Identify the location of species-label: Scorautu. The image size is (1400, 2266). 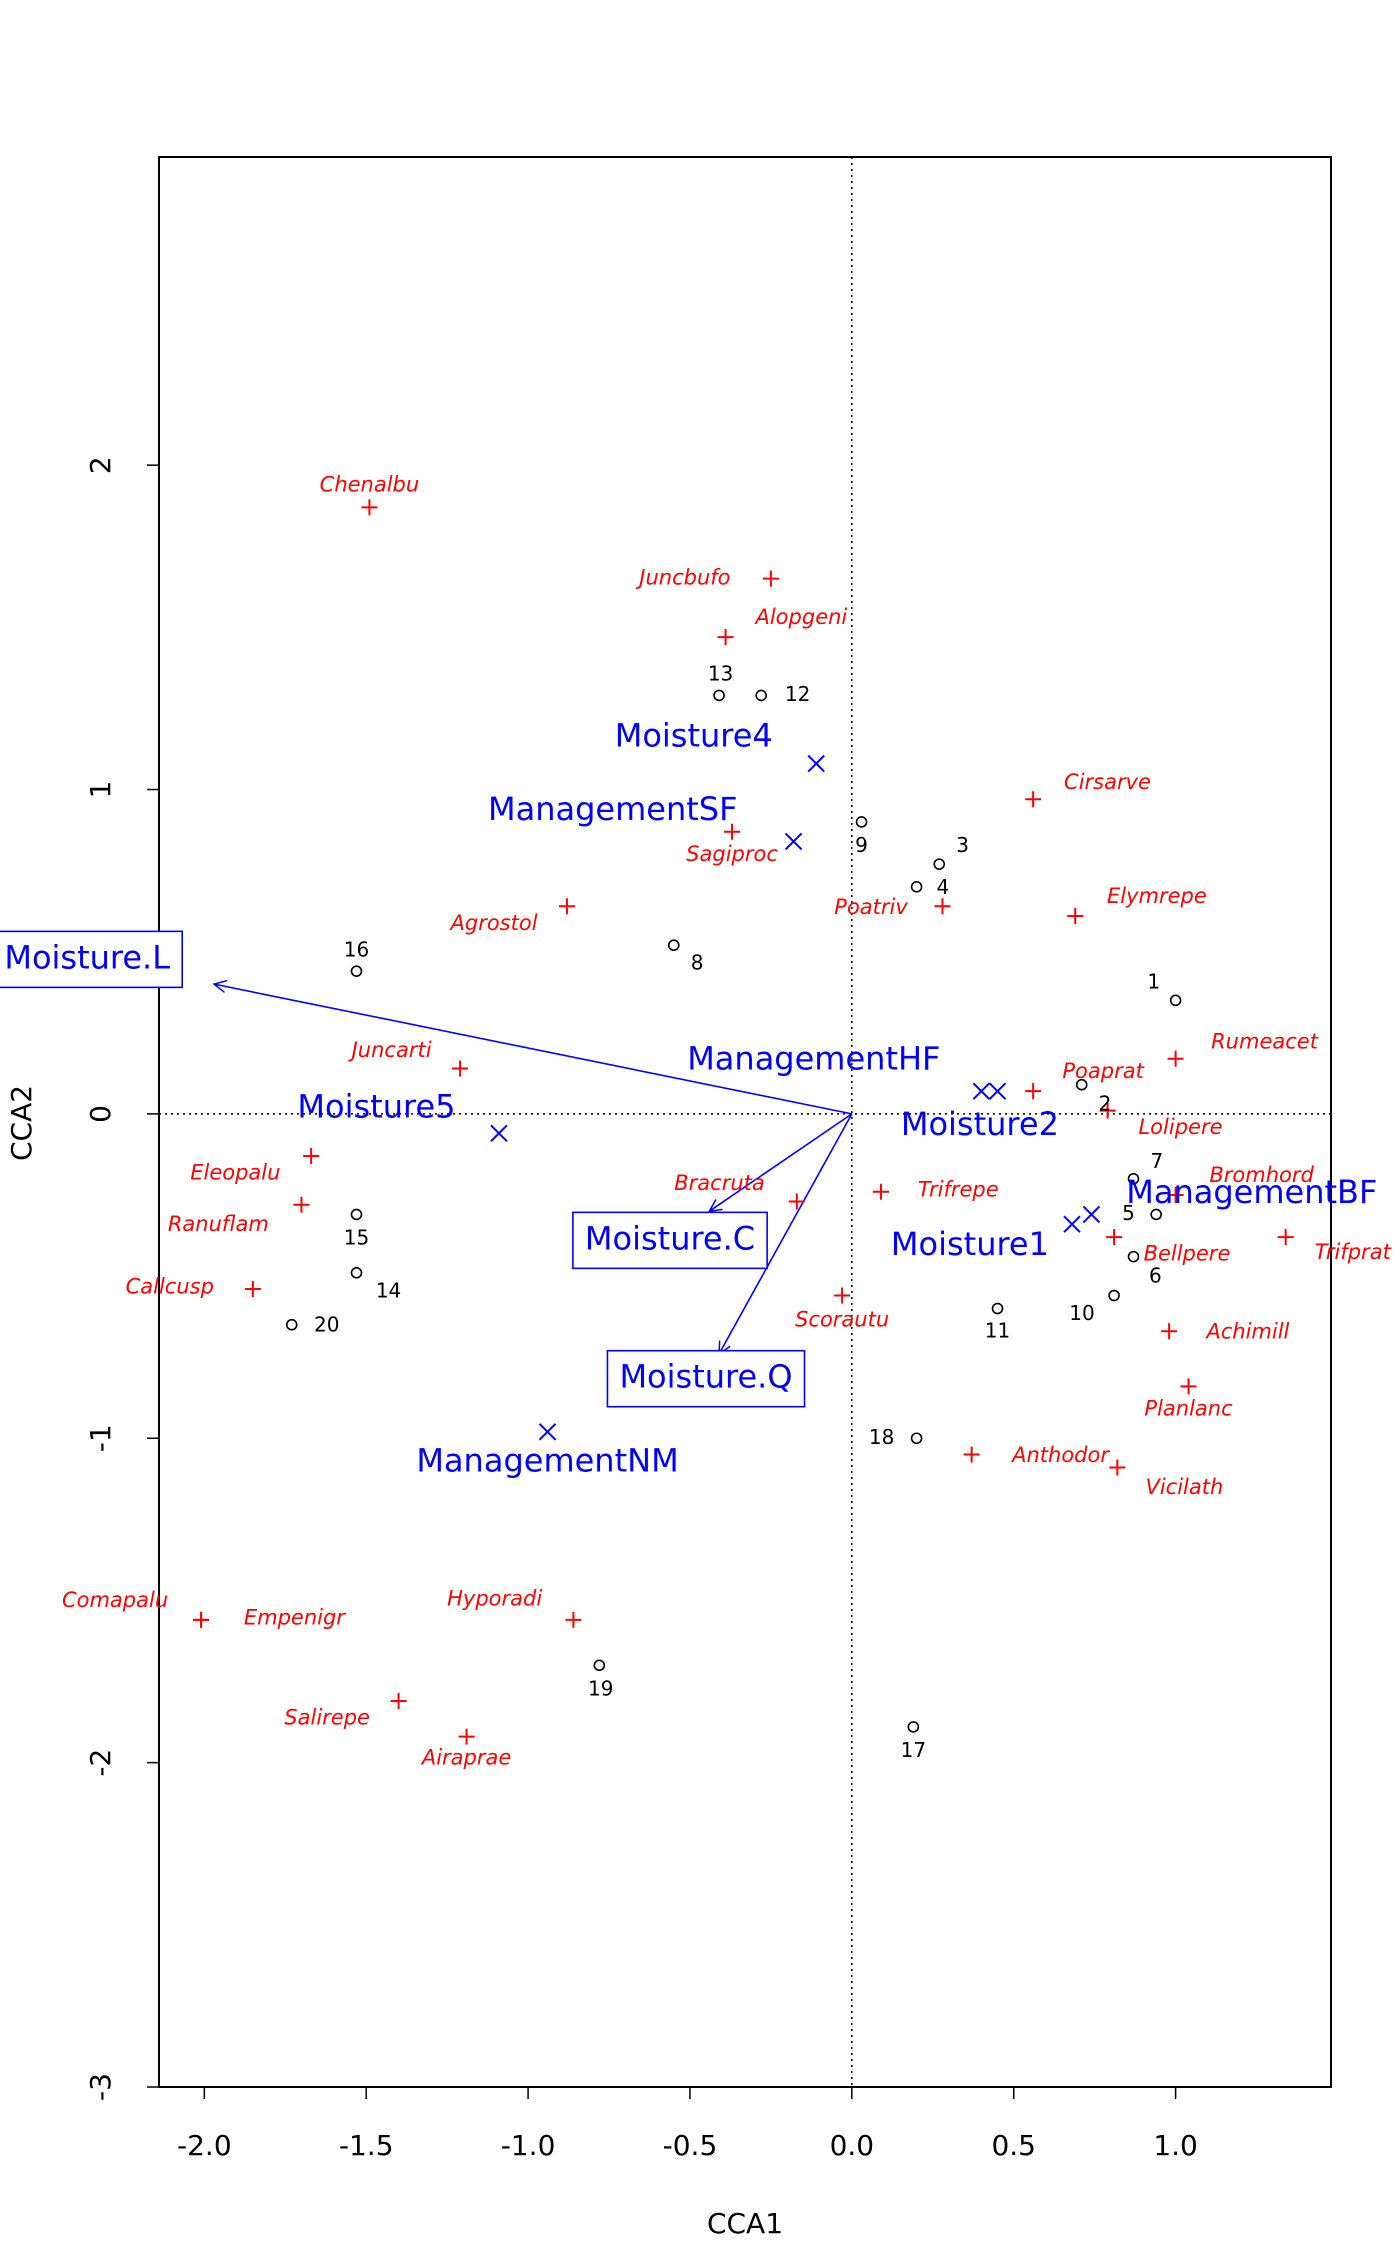
(842, 1319).